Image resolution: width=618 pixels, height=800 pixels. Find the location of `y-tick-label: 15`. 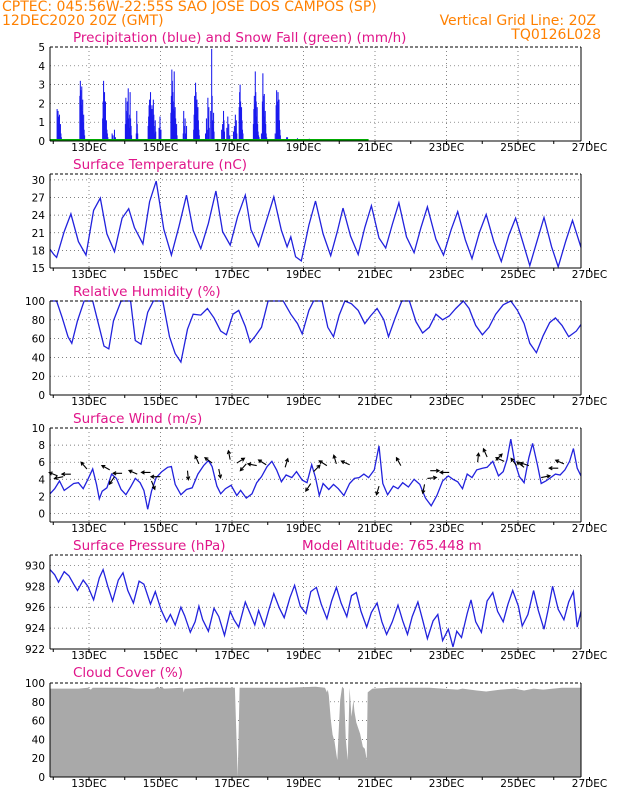

y-tick-label: 15 is located at coordinates (38, 269).